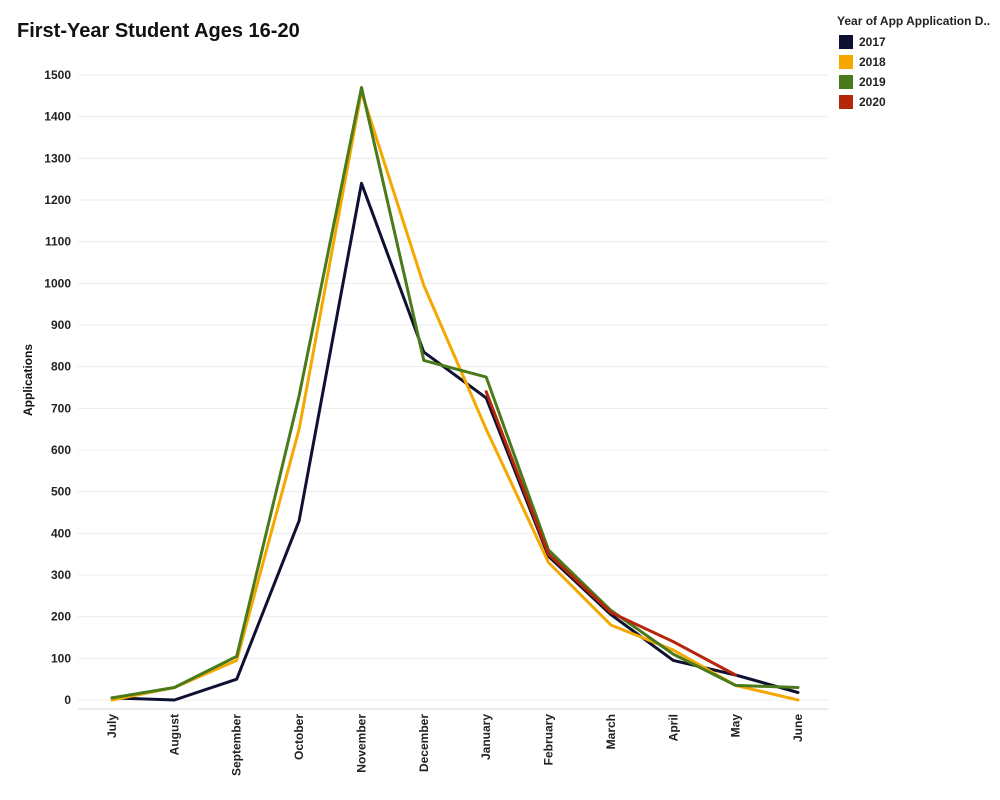 The width and height of the screenshot is (1000, 800). I want to click on x-tick-label: March, so click(611, 731).